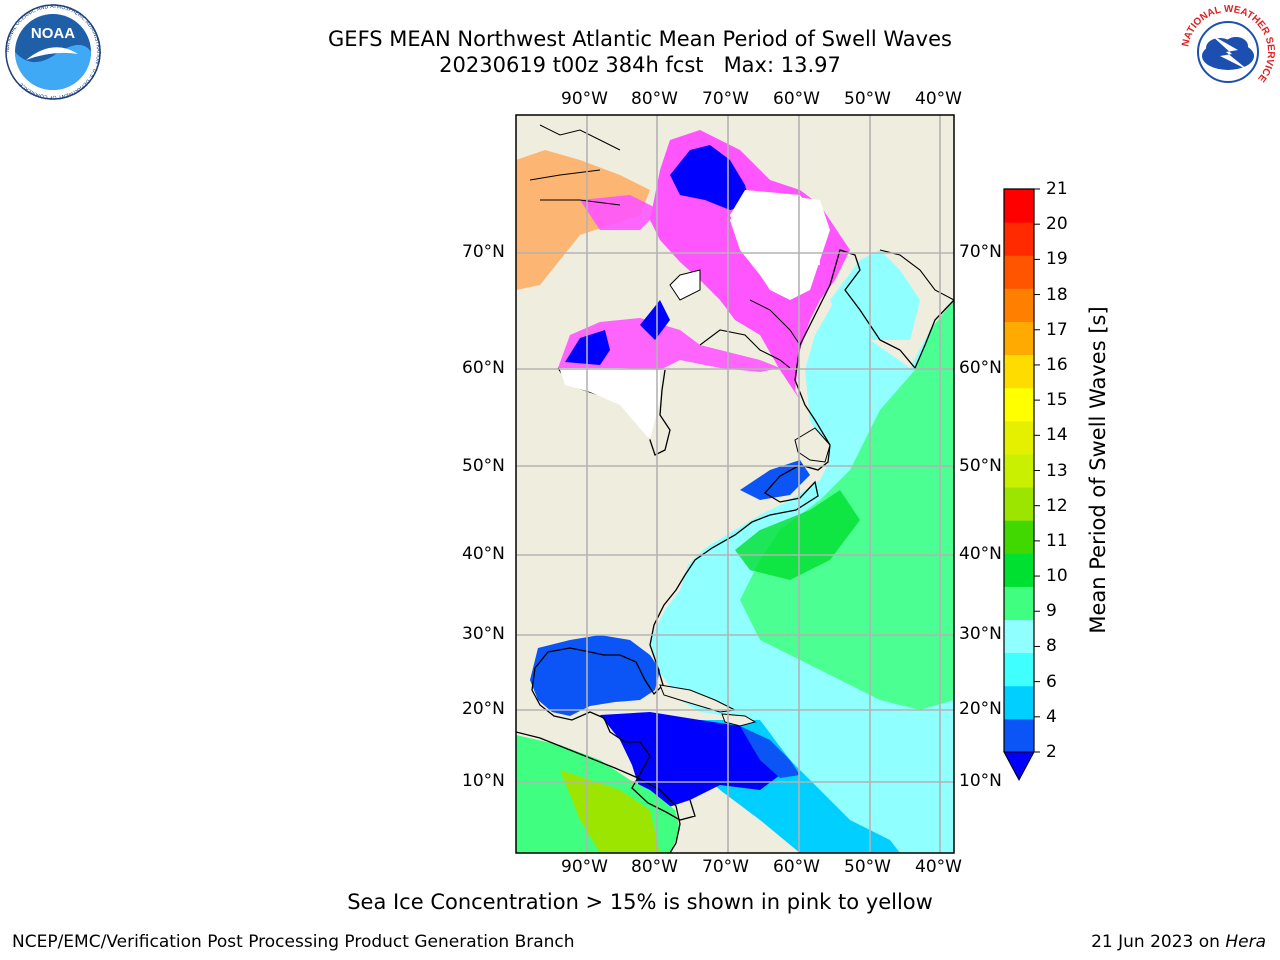 The image size is (1280, 960). I want to click on colorbar-tick-label: 8, so click(1051, 646).